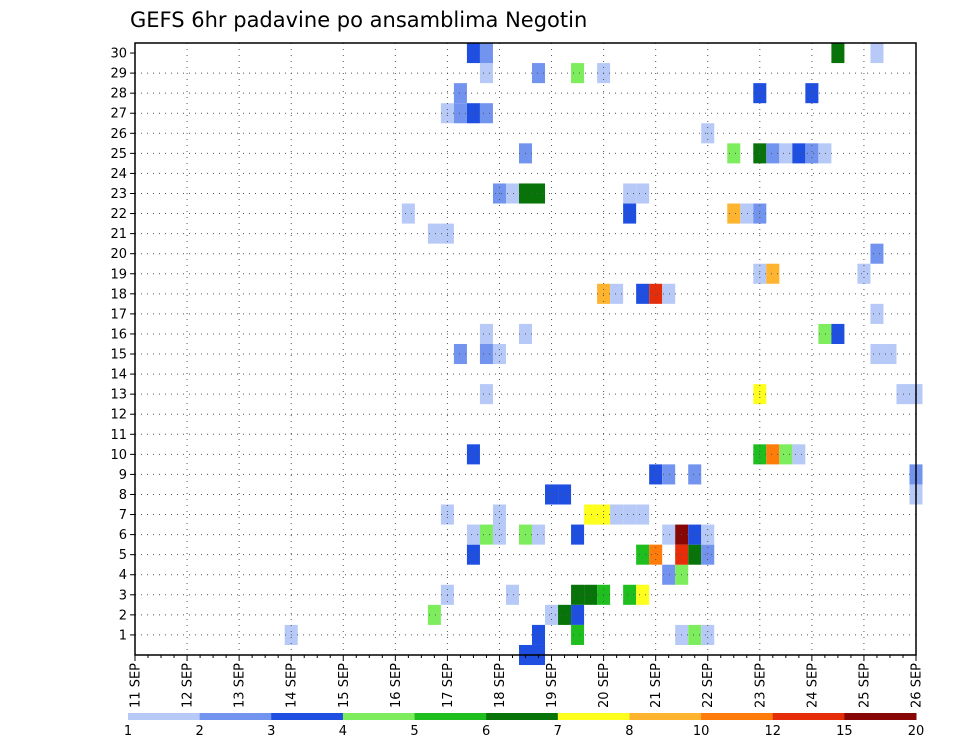 The height and width of the screenshot is (742, 960). Describe the element at coordinates (118, 254) in the screenshot. I see `ytick-label-20: 20` at that location.